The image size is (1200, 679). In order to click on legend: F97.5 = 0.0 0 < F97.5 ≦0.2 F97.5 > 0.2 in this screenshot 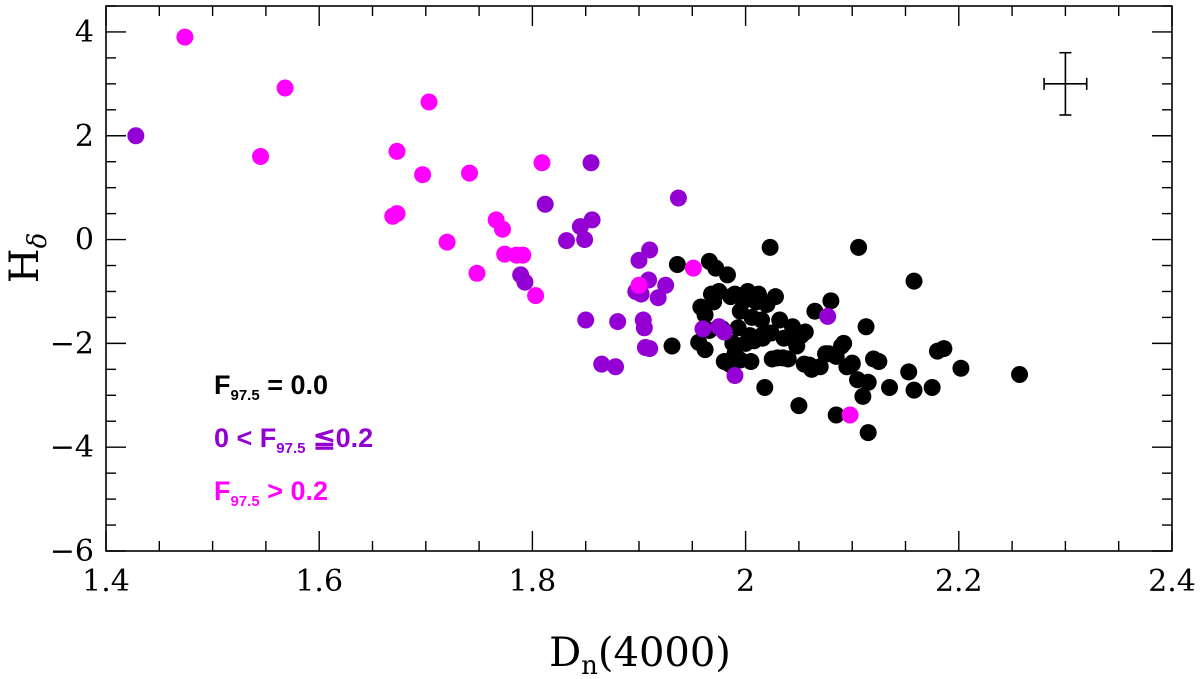, I will do `click(293, 440)`.